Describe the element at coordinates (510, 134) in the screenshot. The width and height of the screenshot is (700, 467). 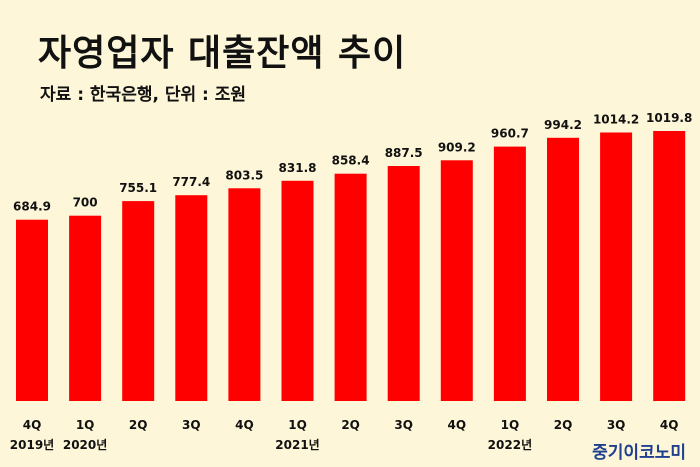
I see `value-label-9: 960.7` at that location.